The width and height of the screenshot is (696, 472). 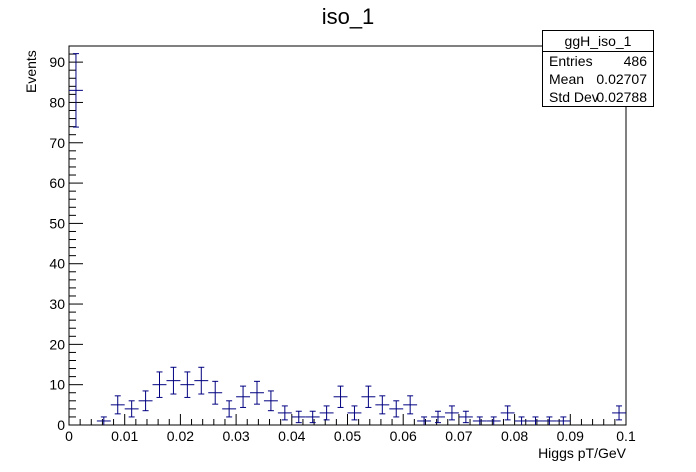 I want to click on stats-label: Mean, so click(x=567, y=79).